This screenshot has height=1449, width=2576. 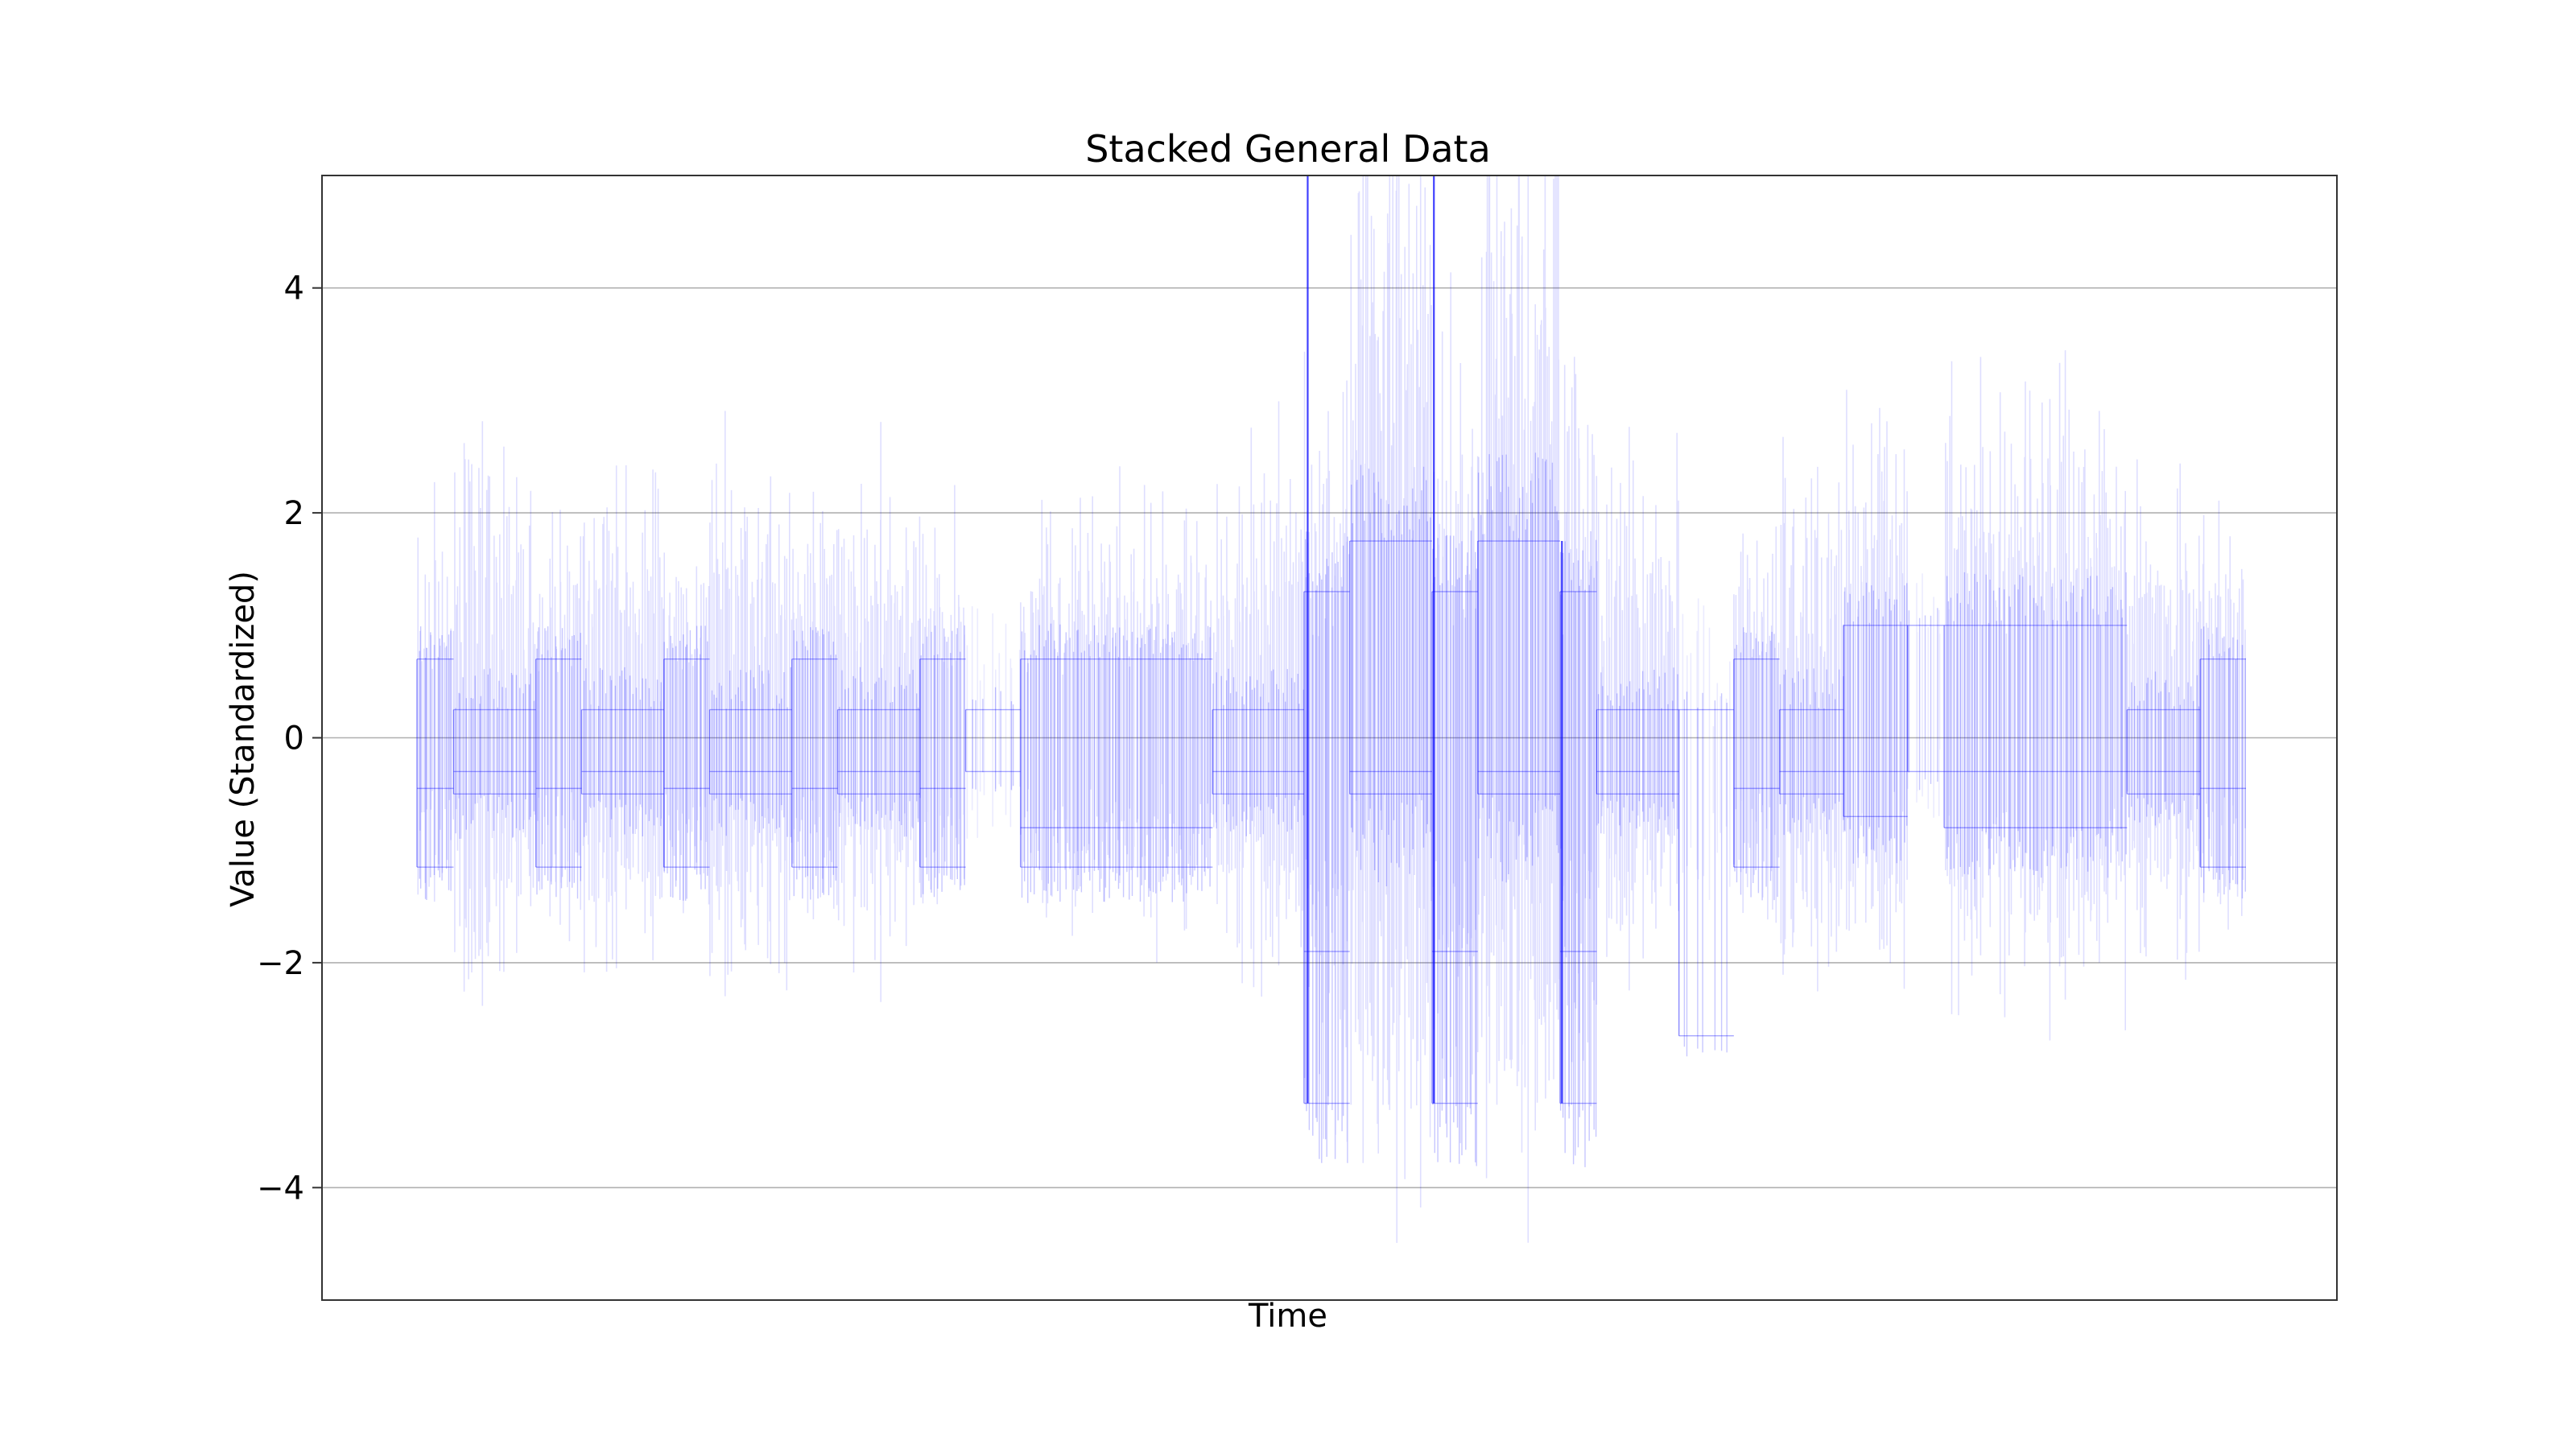 What do you see at coordinates (280, 964) in the screenshot?
I see `y-tick-label: −2` at bounding box center [280, 964].